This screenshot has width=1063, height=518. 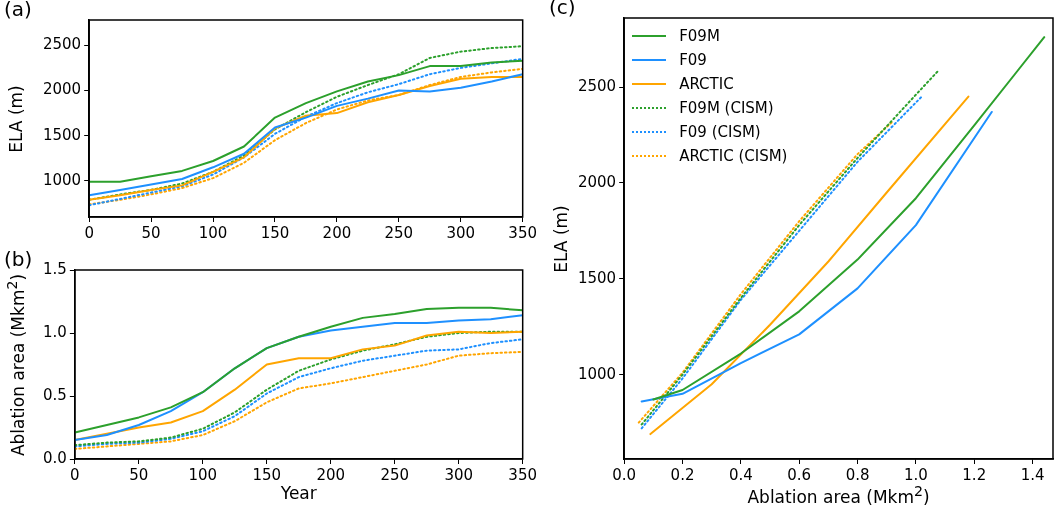 What do you see at coordinates (55, 394) in the screenshot?
I see `y-tick-label: 0.5` at bounding box center [55, 394].